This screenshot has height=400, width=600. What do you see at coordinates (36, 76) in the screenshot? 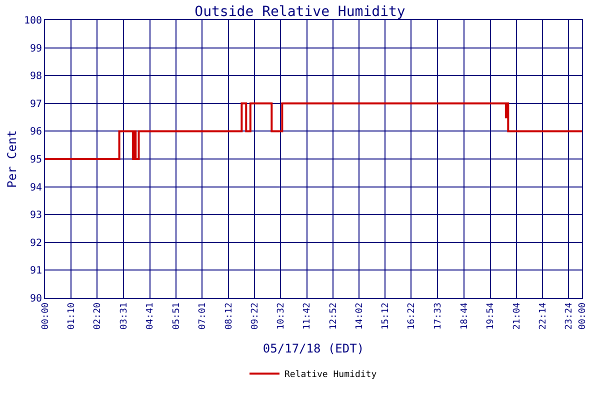
I see `y-tick-label: 98` at bounding box center [36, 76].